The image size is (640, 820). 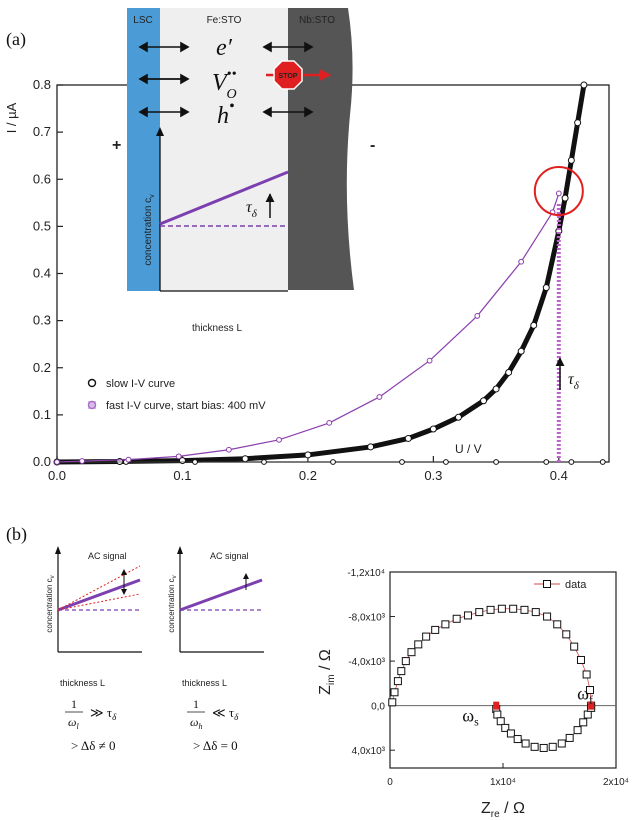 What do you see at coordinates (567, 374) in the screenshot?
I see `tau-arrow-a: τδ` at bounding box center [567, 374].